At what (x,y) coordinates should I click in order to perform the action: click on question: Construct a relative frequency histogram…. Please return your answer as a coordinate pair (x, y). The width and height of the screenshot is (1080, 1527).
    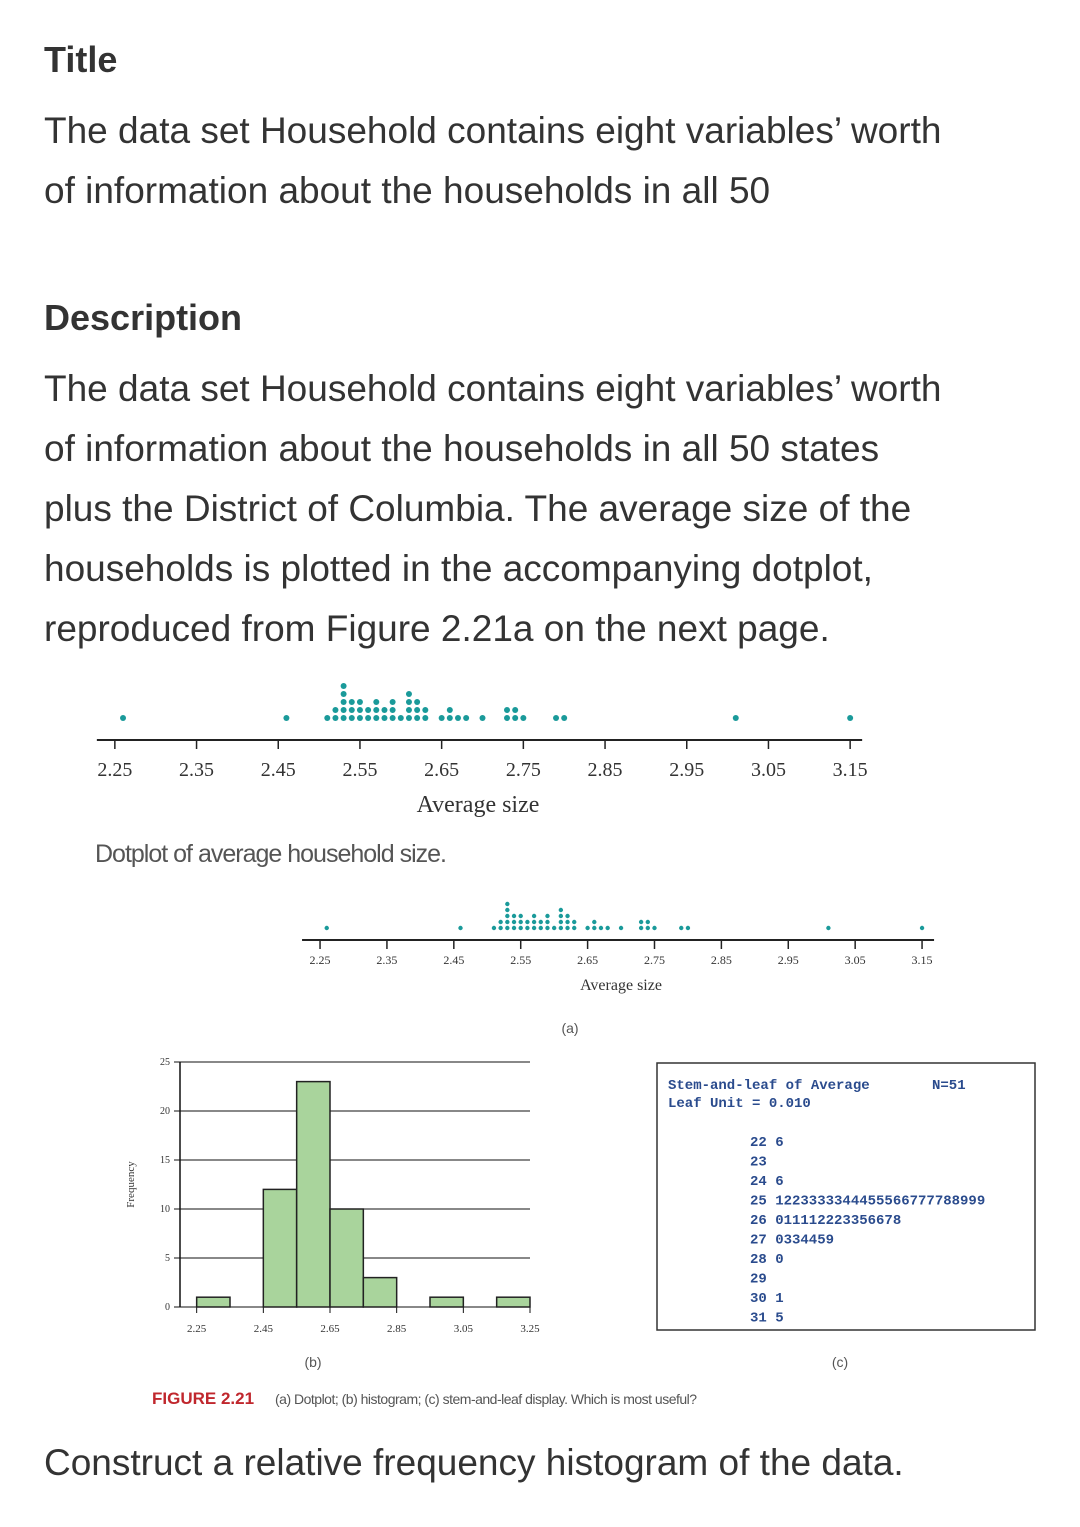
    Looking at the image, I should click on (474, 1462).